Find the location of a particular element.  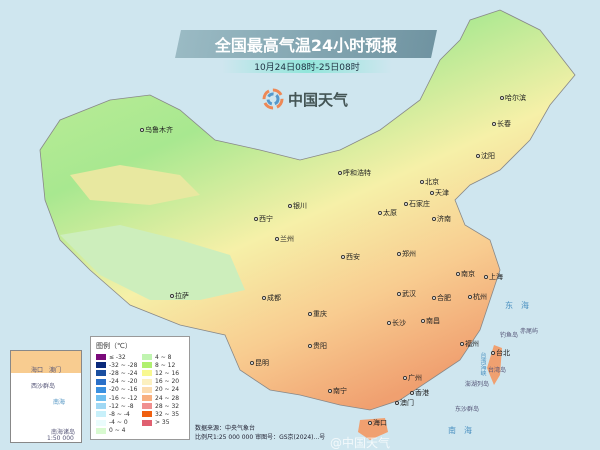

city-label: 西安 is located at coordinates (350, 257).